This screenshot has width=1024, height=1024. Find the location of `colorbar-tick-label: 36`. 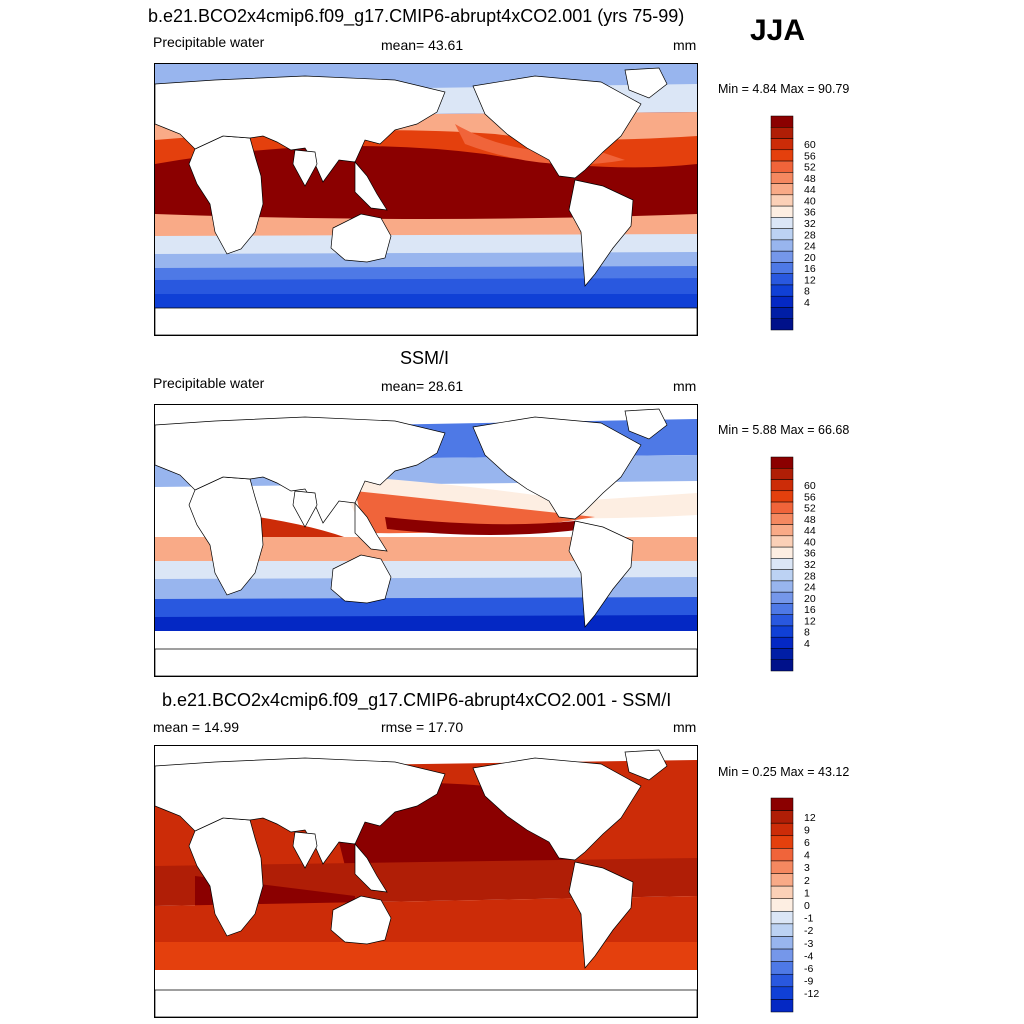

colorbar-tick-label: 36 is located at coordinates (810, 213).